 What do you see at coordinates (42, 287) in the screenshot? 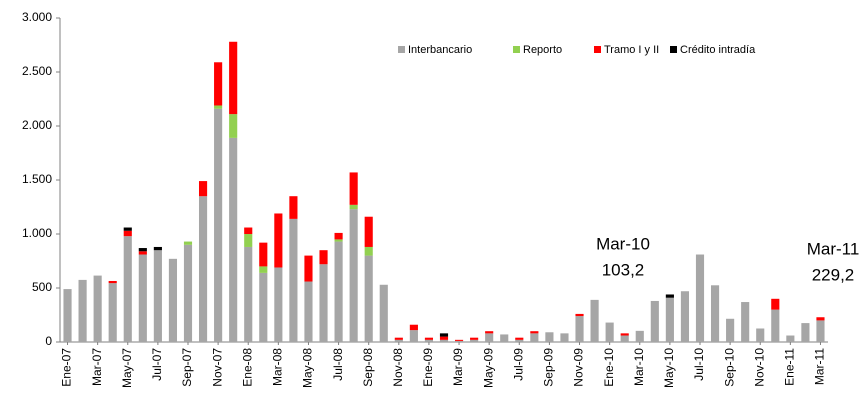
I see `y-tick-label: 500` at bounding box center [42, 287].